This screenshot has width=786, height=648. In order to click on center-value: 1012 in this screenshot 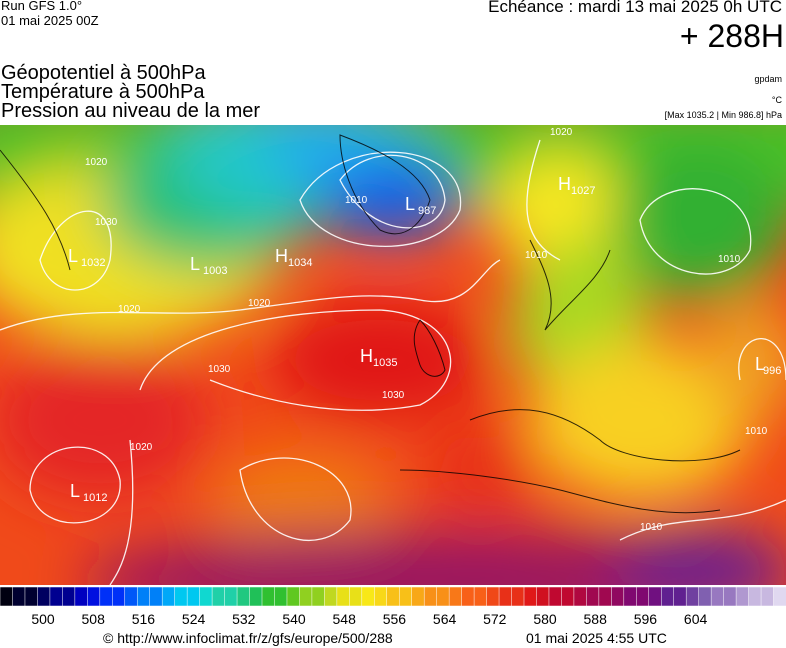, I will do `click(95, 498)`.